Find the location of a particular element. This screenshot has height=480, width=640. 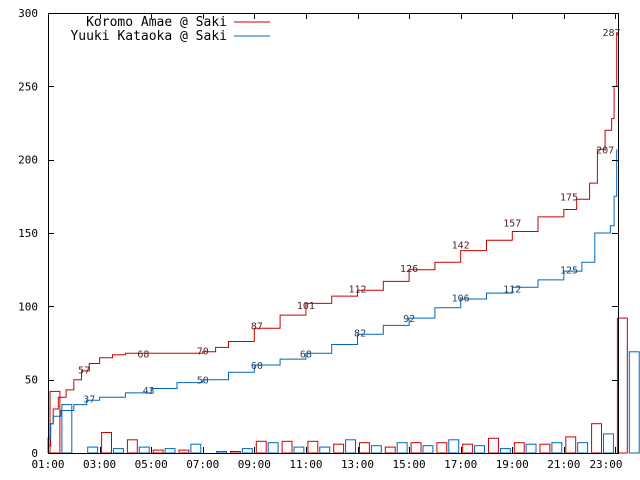

point-label-yuuki: 125 is located at coordinates (569, 271).